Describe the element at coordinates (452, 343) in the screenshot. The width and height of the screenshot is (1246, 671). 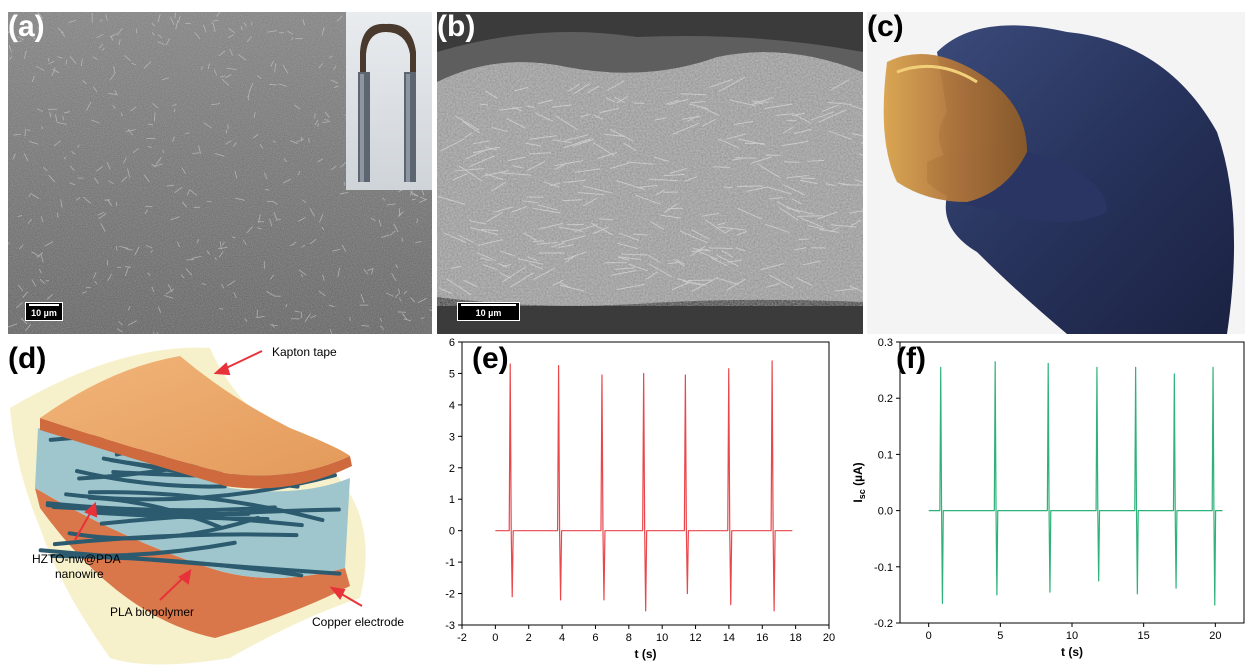
I see `voc-y-tick-label: 6` at that location.